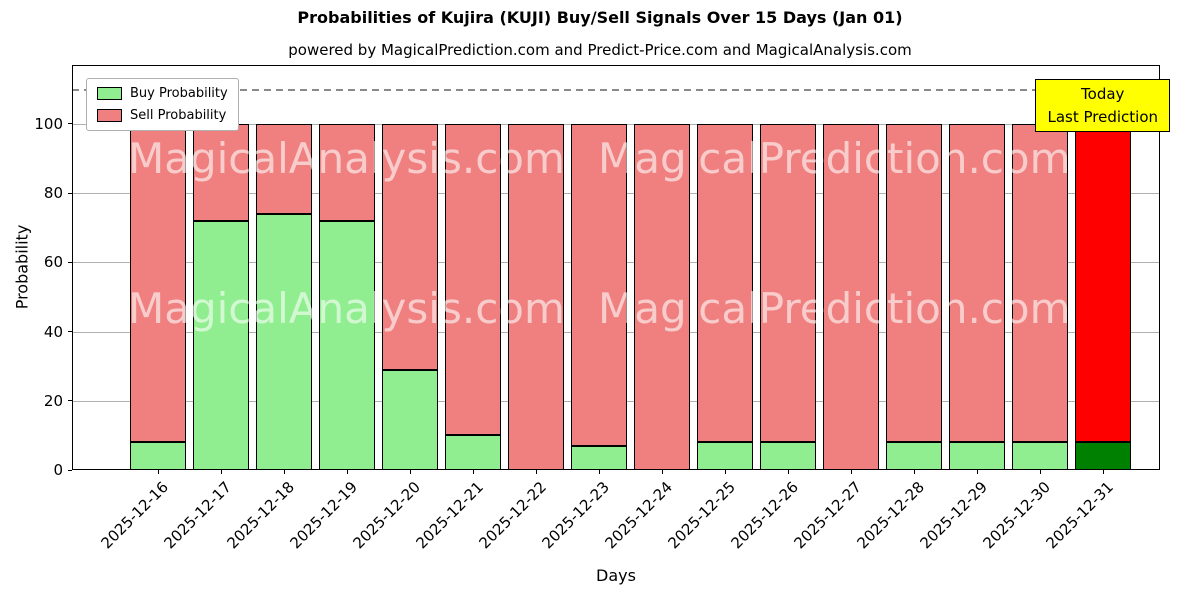 The width and height of the screenshot is (1200, 600). I want to click on sell-swatch, so click(109, 115).